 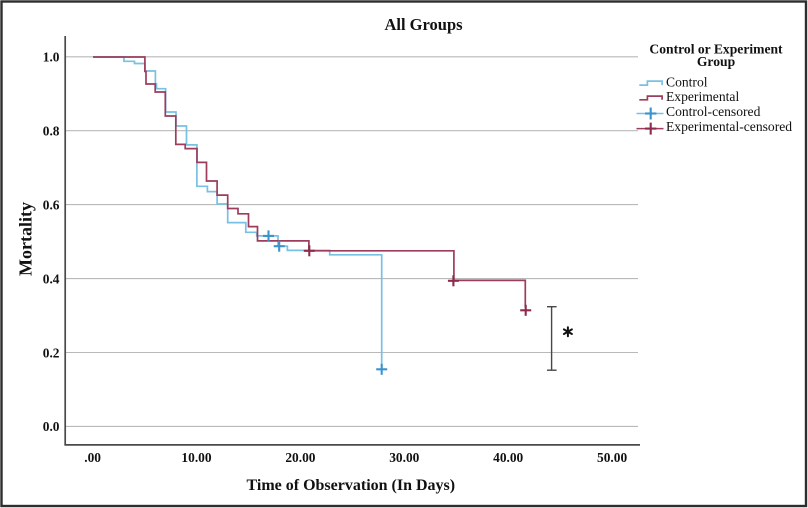 I want to click on svg-text: Control, so click(x=687, y=81).